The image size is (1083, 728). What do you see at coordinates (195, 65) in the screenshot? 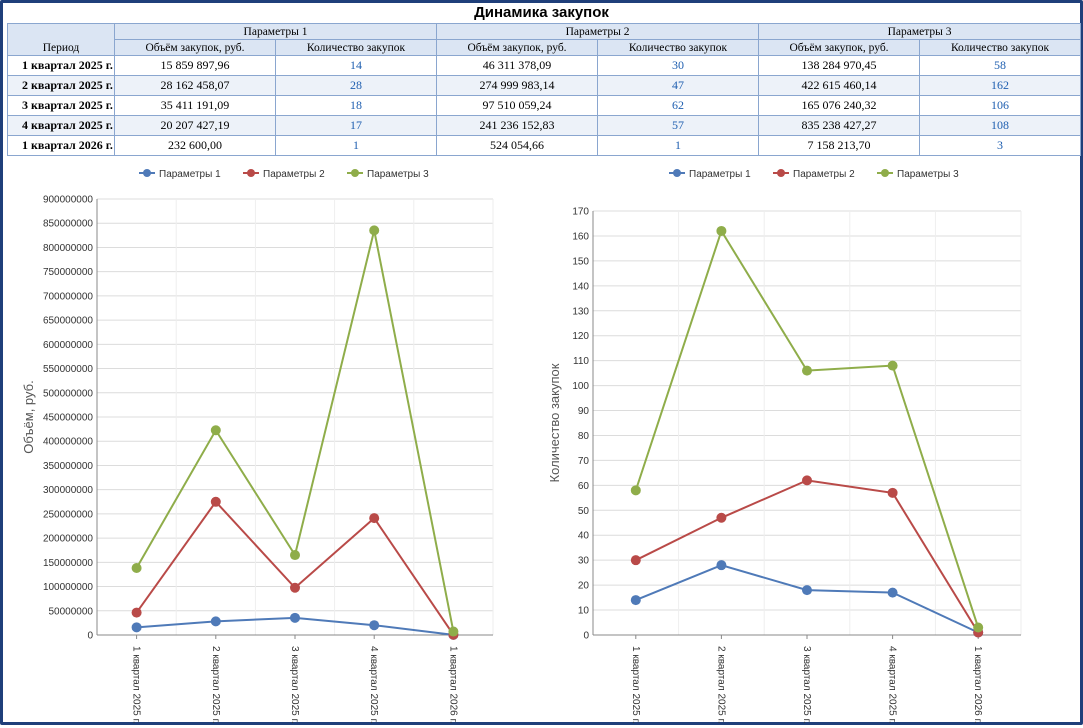
I see `volume-cell: 15 859 897,96` at bounding box center [195, 65].